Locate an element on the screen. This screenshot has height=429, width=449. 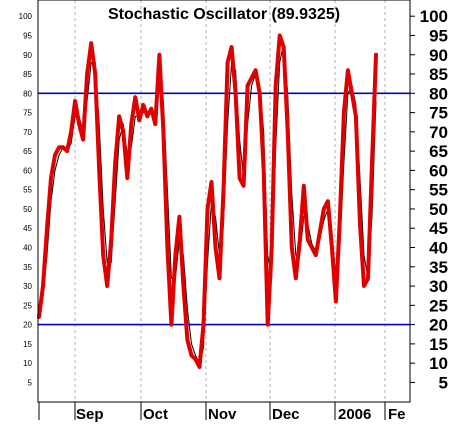
y-tick-label-right: 90 is located at coordinates (438, 55).